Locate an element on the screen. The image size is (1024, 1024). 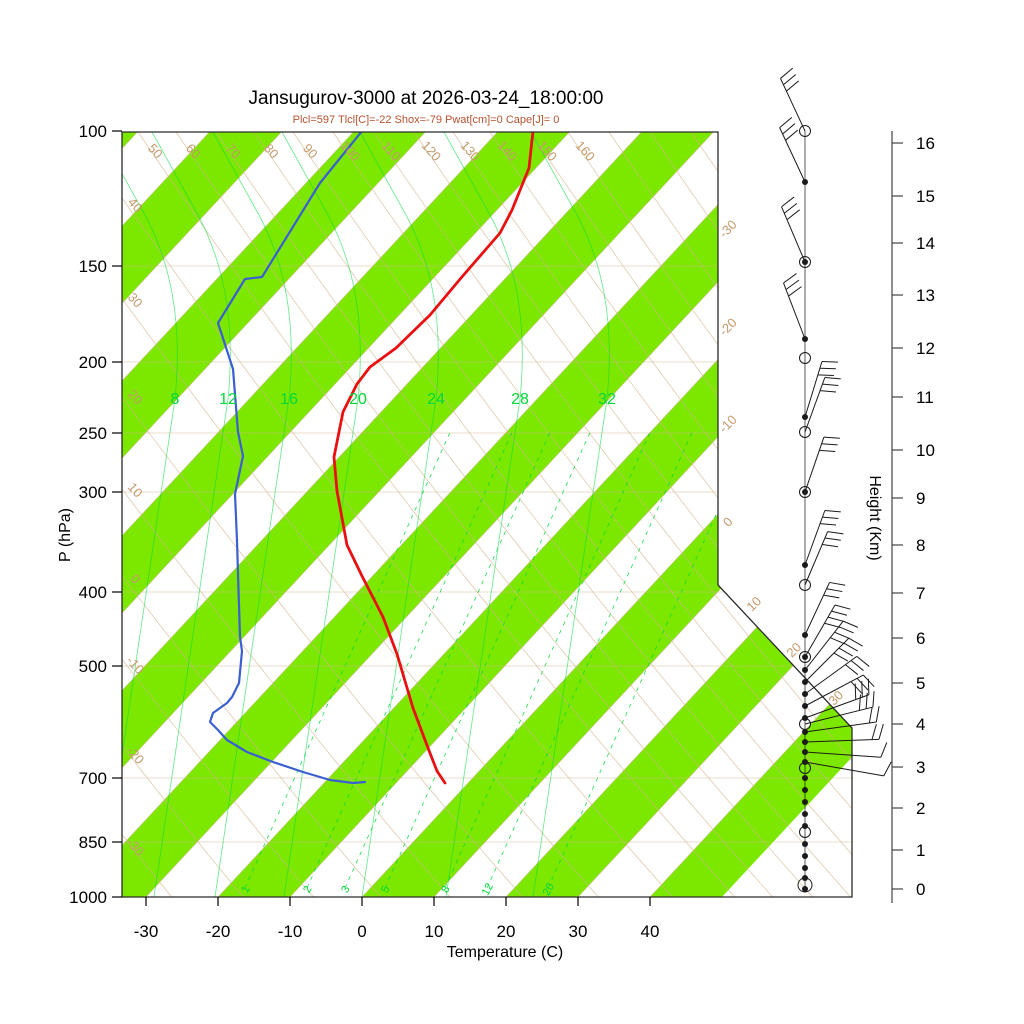
adiabat-isotherm-label: -10 is located at coordinates (728, 424).